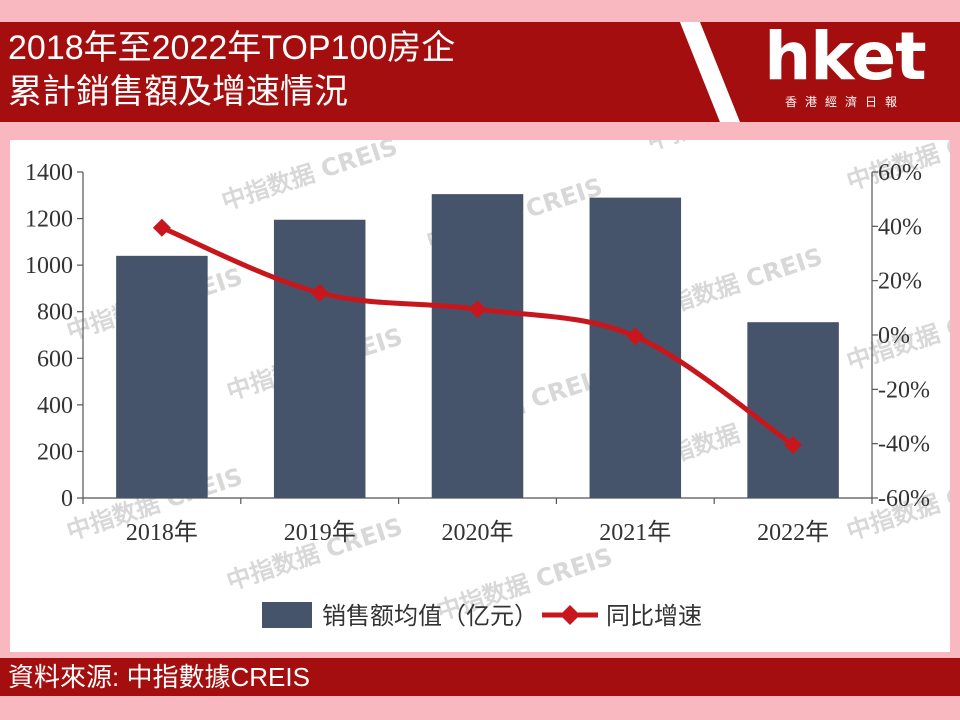  What do you see at coordinates (478, 532) in the screenshot?
I see `x-tick-label: 2020年` at bounding box center [478, 532].